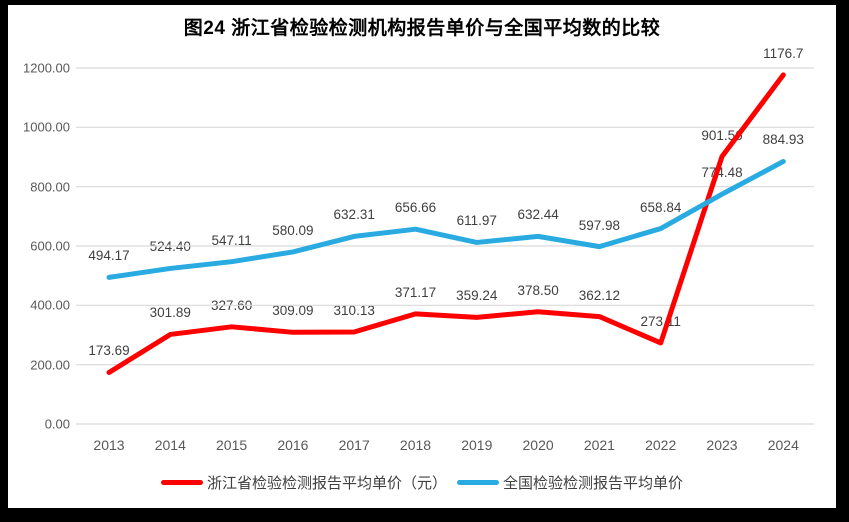  Describe the element at coordinates (477, 445) in the screenshot. I see `x-tick-2019: 2019` at that location.